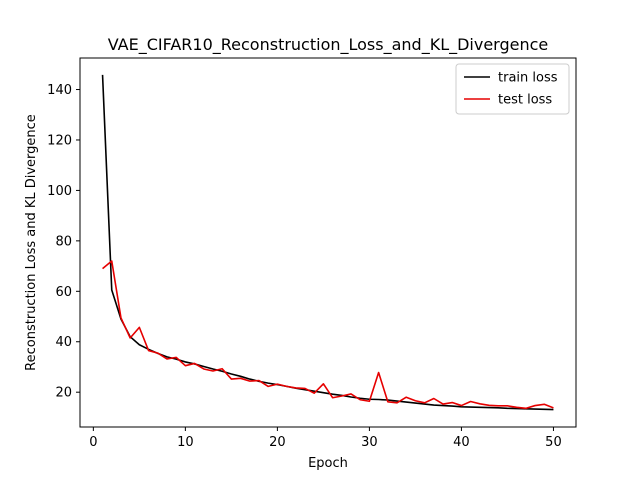 The image size is (640, 480). Describe the element at coordinates (93, 442) in the screenshot. I see `x-tick-label: 0` at that location.